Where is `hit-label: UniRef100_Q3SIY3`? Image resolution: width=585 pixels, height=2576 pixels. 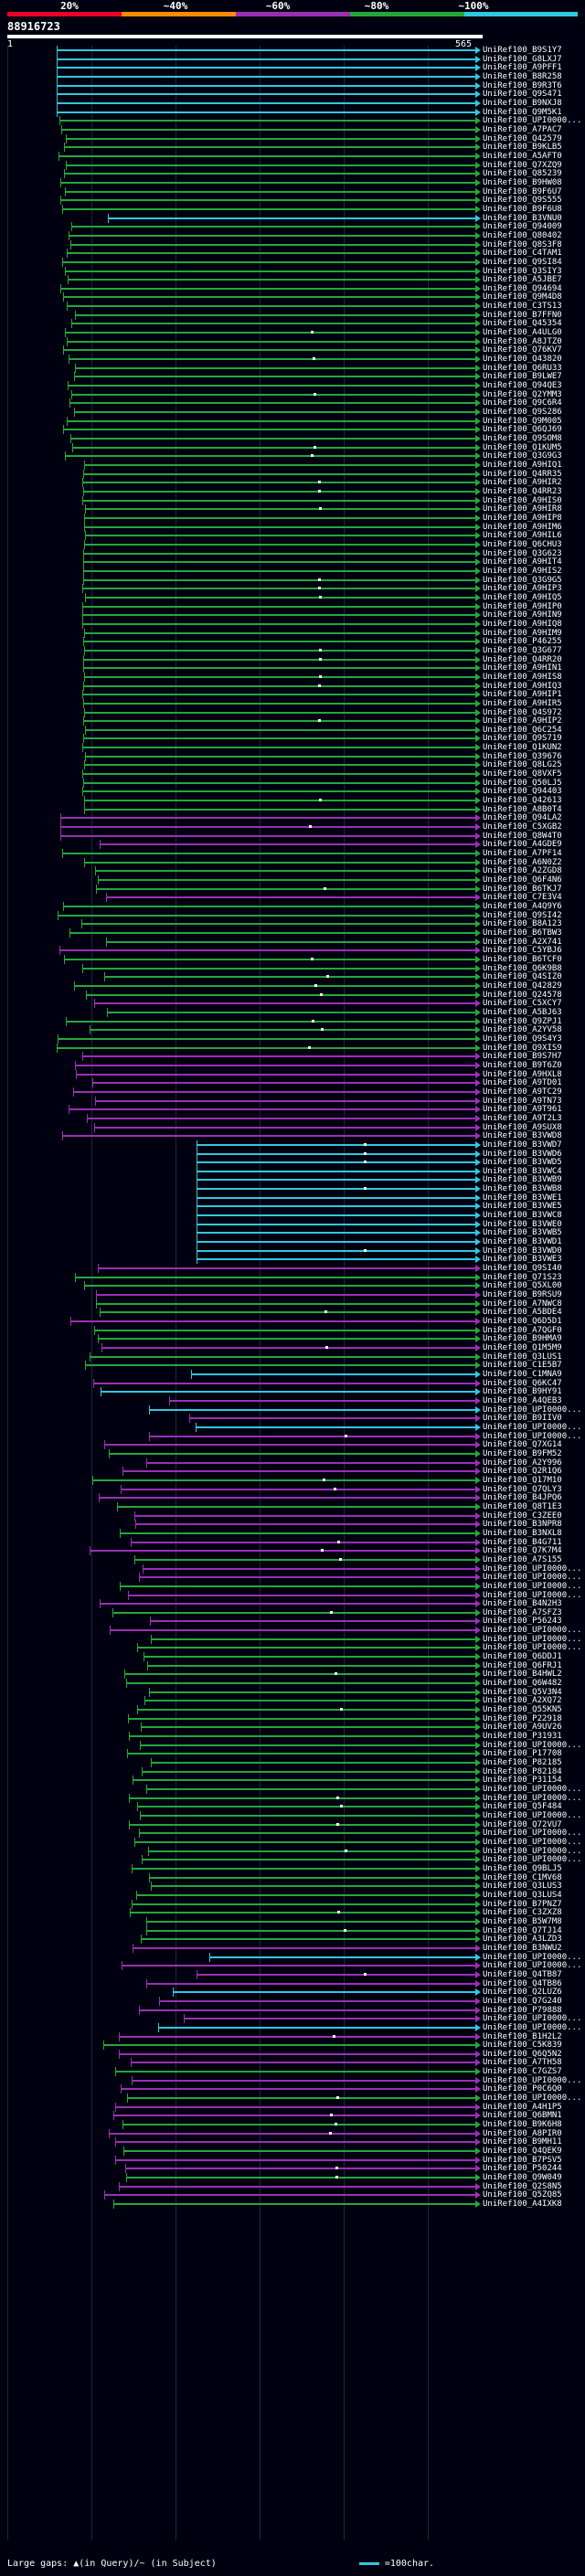
hit-label: UniRef100_Q3SIY3 is located at coordinates (522, 271).